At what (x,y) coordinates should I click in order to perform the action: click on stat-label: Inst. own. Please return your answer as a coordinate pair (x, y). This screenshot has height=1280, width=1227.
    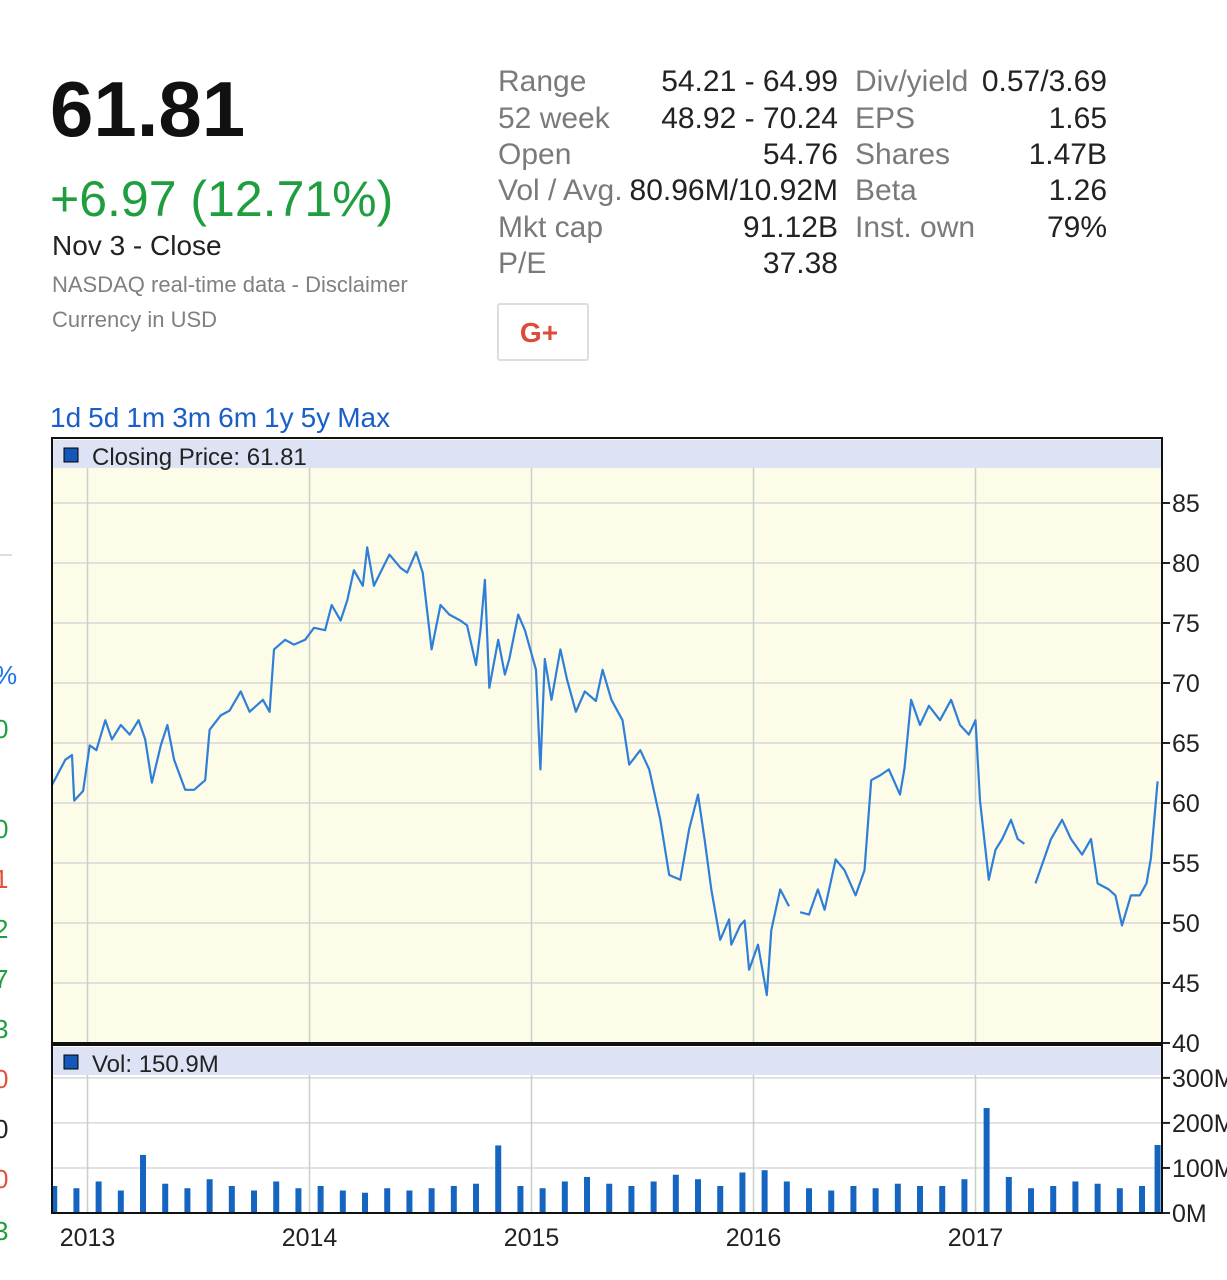
    Looking at the image, I should click on (915, 227).